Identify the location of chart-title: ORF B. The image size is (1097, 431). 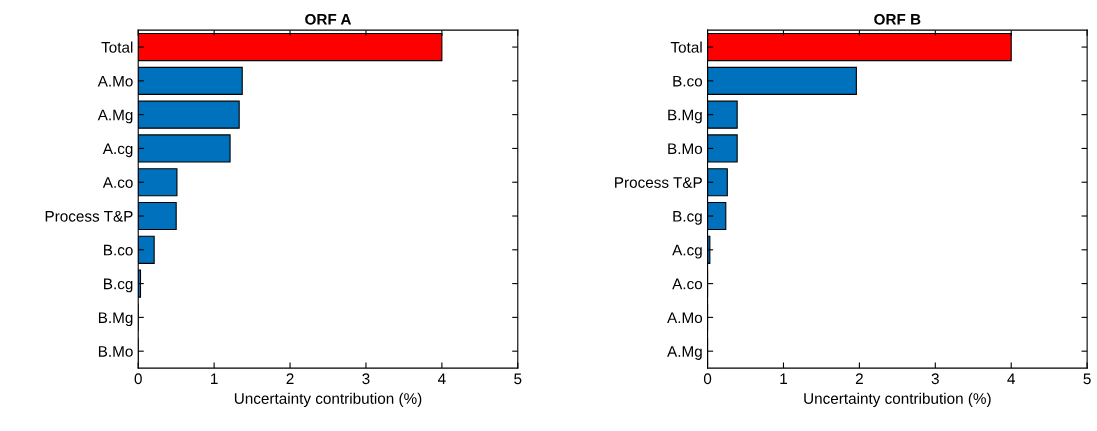
(897, 19).